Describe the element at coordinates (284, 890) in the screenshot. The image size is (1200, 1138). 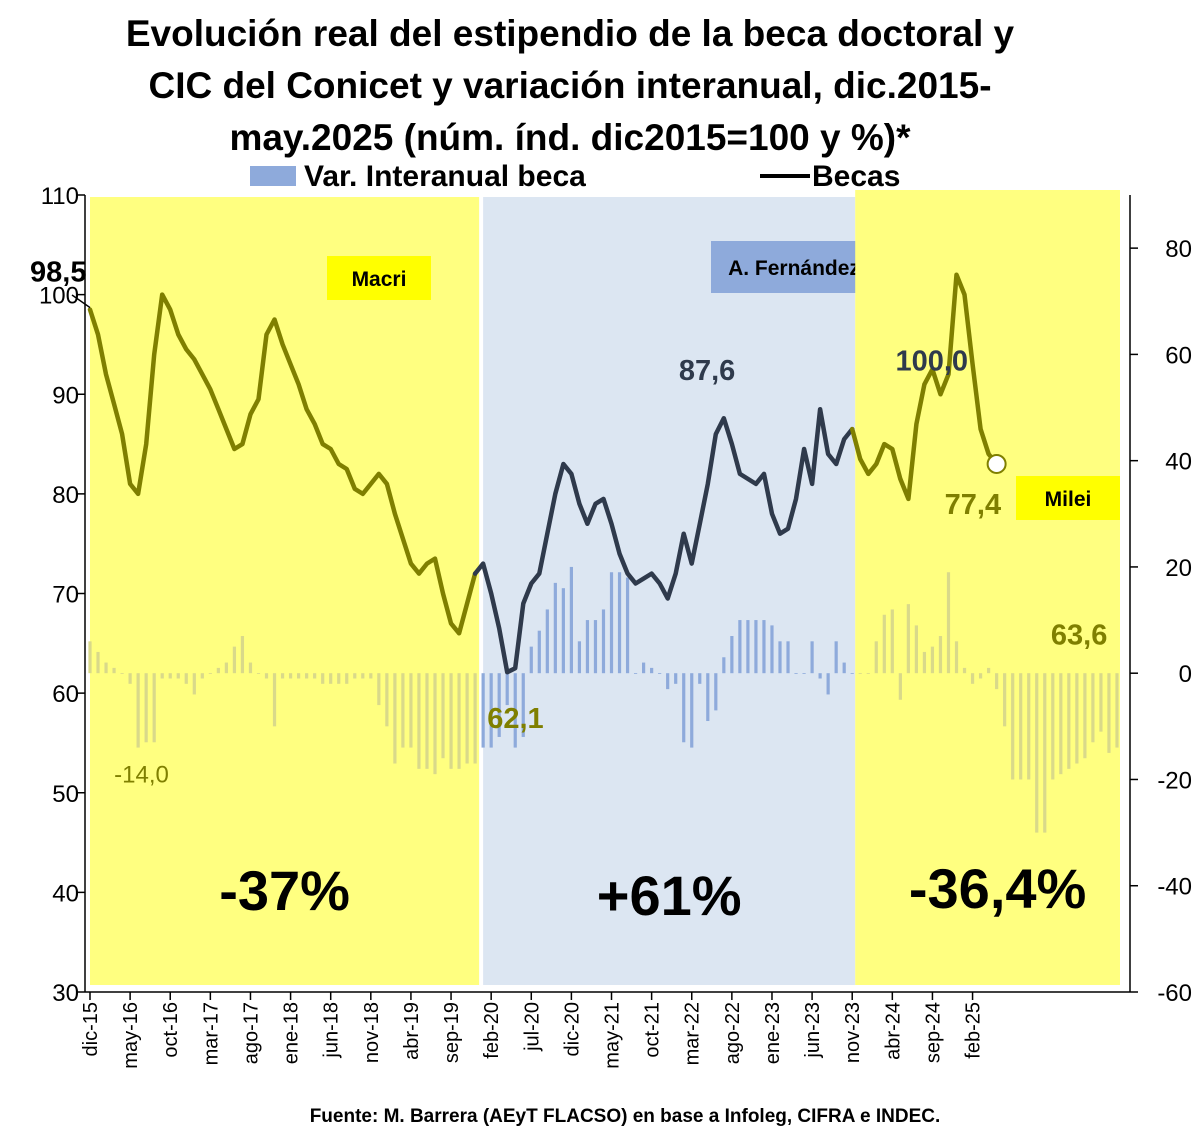
I see `period-change: -37%` at that location.